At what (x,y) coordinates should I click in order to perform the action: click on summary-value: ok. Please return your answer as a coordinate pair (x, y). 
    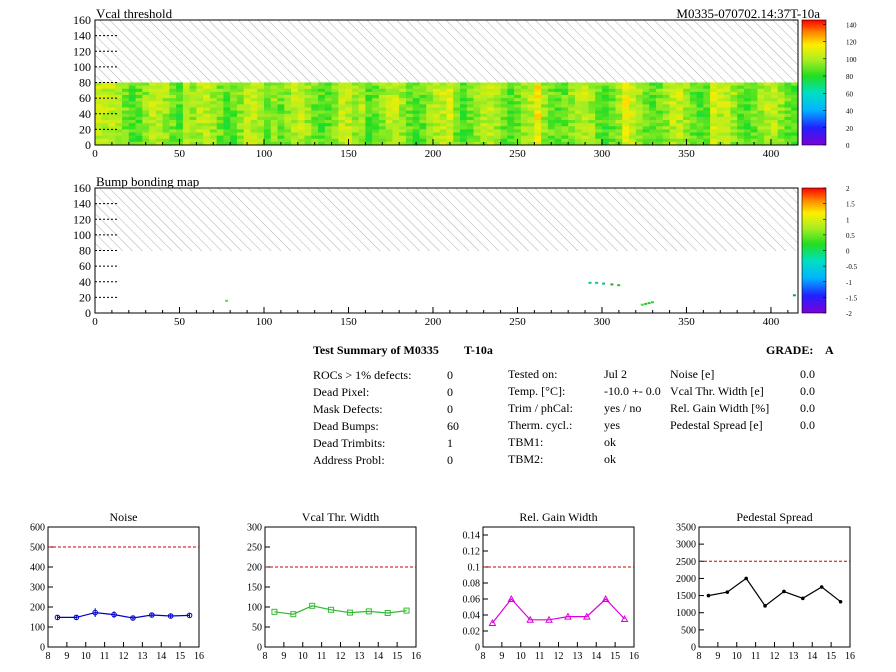
    Looking at the image, I should click on (610, 442).